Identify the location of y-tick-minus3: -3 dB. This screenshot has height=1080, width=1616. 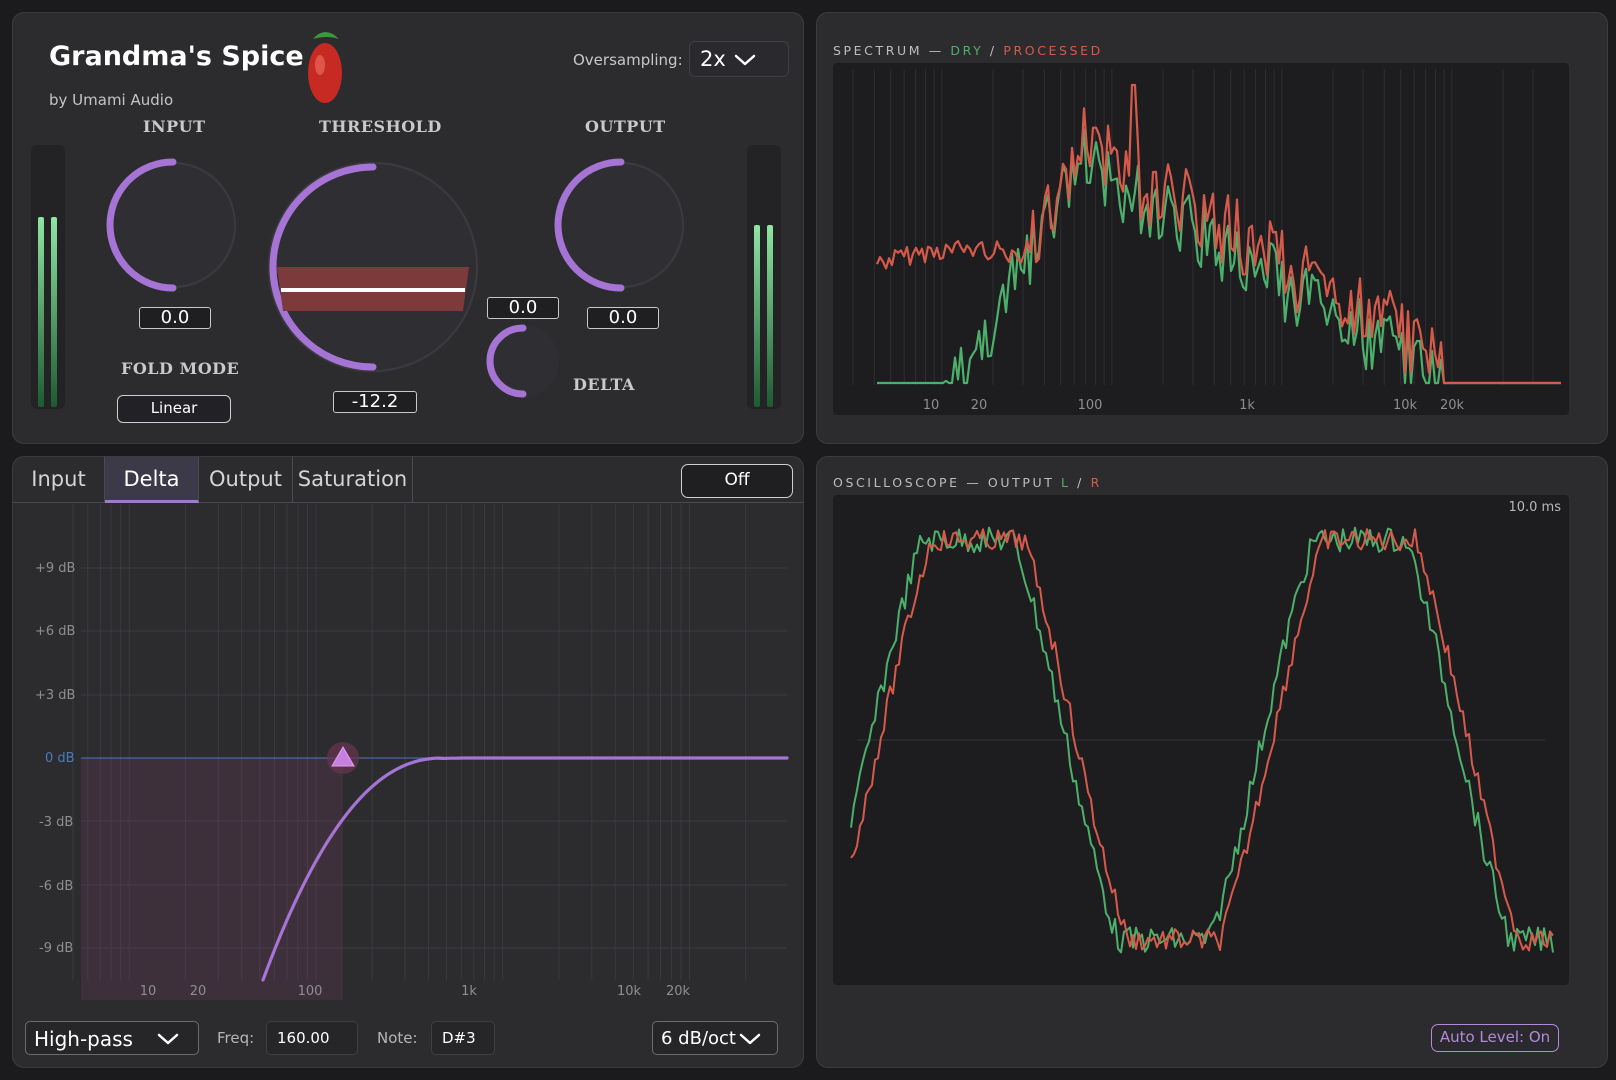
(56, 822).